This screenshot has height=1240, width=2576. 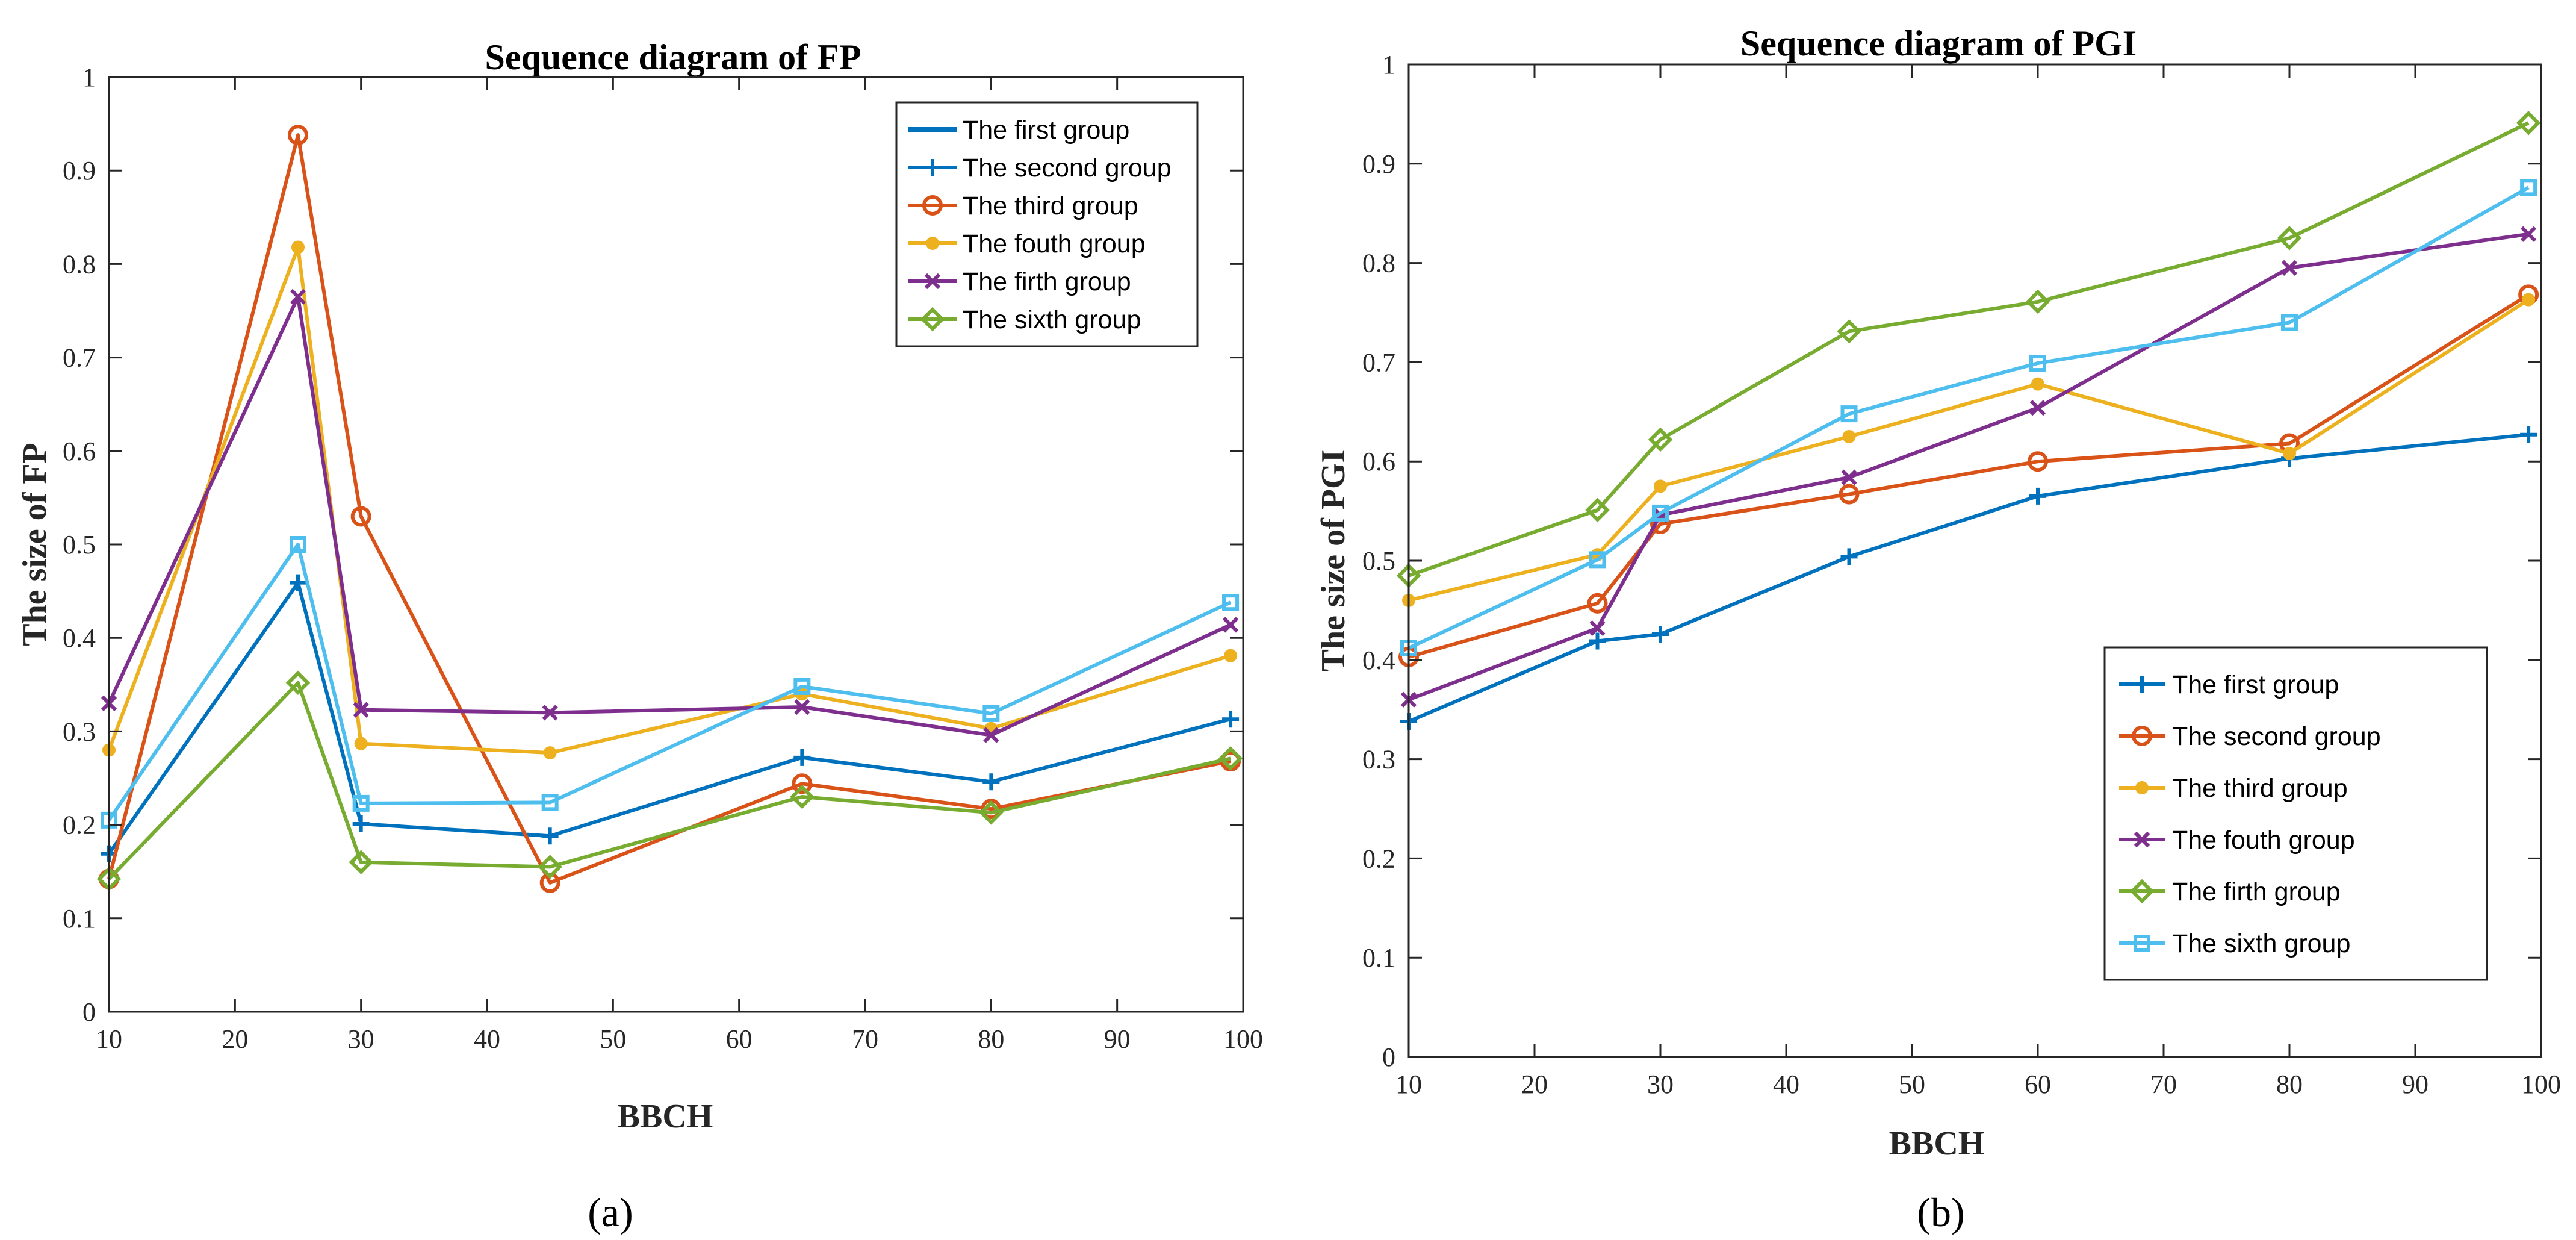 What do you see at coordinates (613, 1039) in the screenshot?
I see `chart-fp-x-tick-label: 50` at bounding box center [613, 1039].